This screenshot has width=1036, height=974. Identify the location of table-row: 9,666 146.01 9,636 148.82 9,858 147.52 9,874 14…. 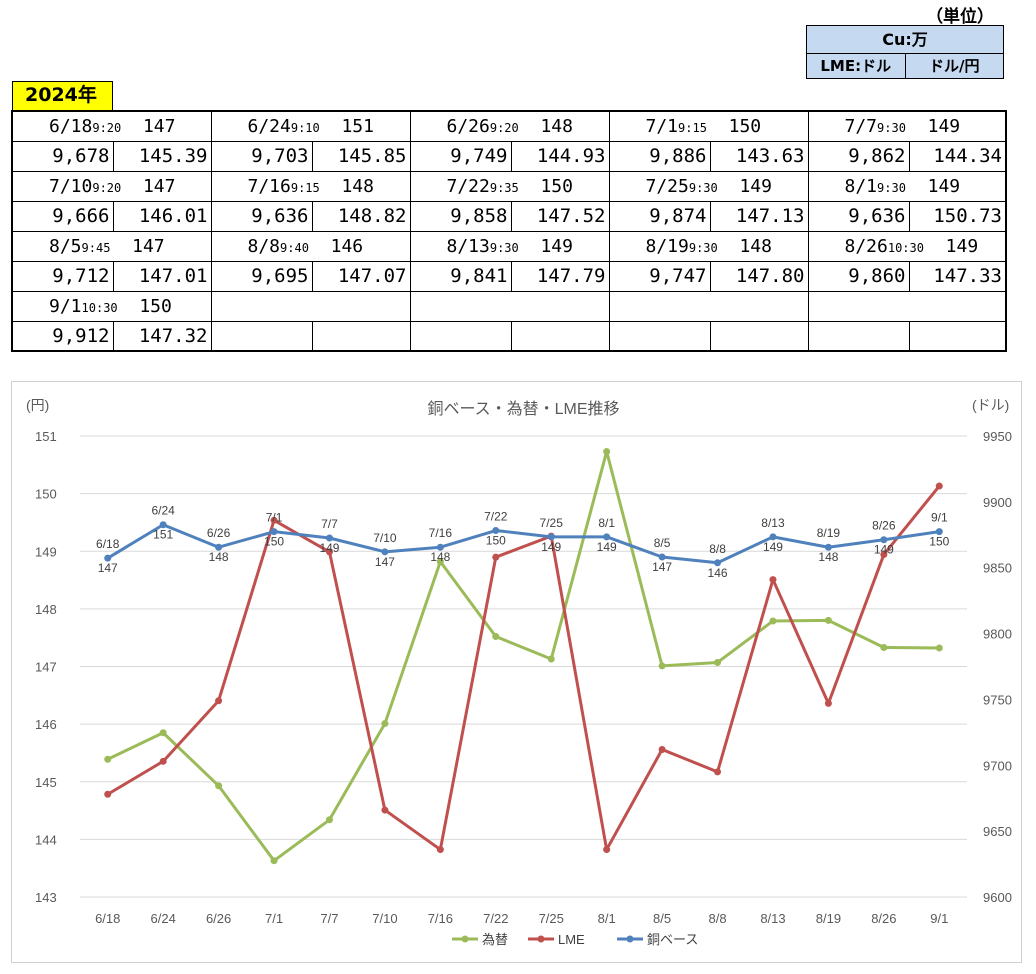
(509, 216).